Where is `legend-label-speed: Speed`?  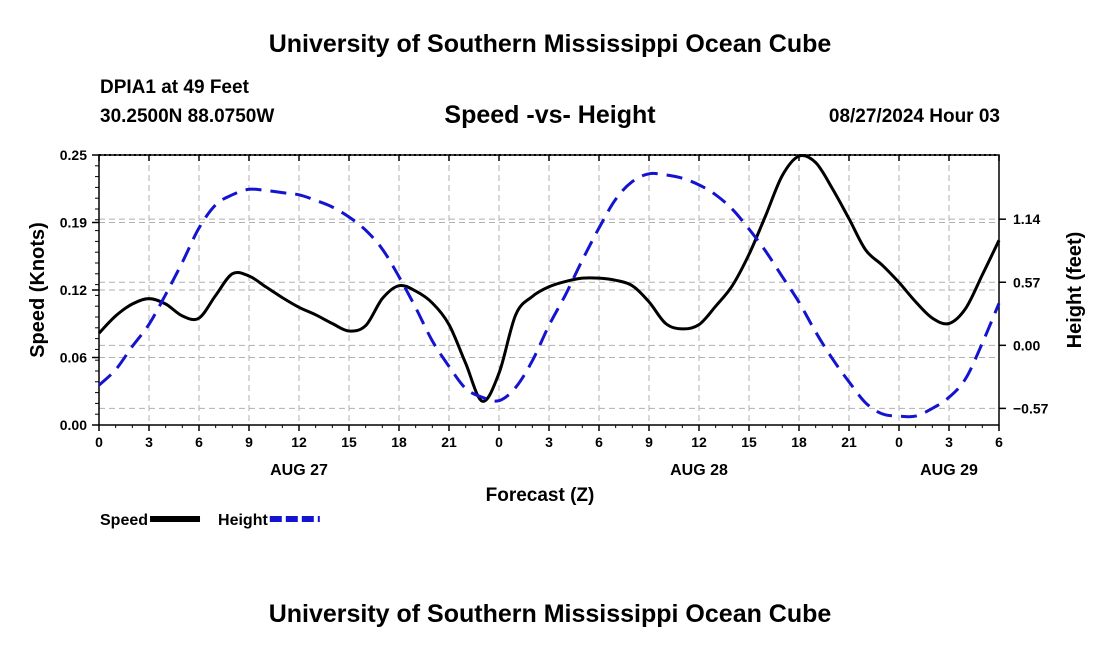 legend-label-speed: Speed is located at coordinates (124, 520).